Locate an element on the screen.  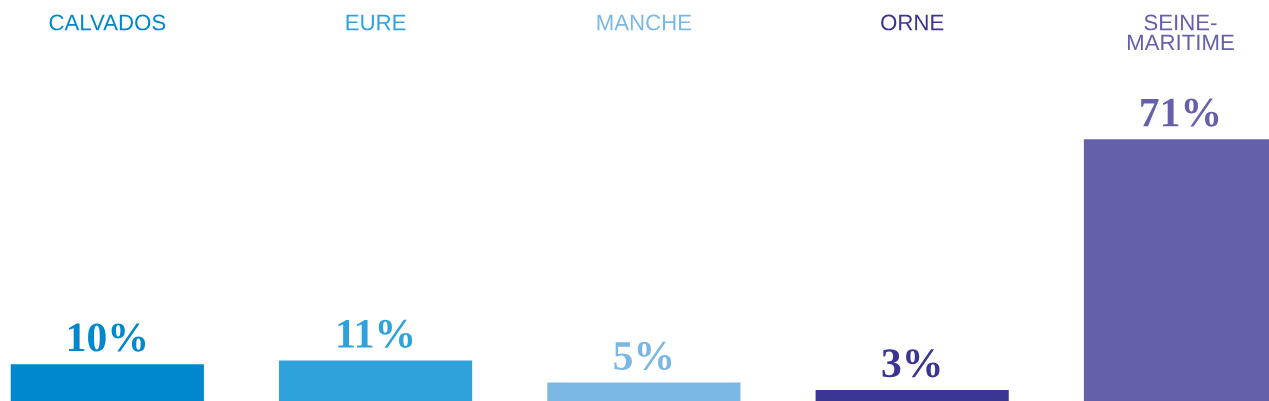
x-tick-label: MANCHE is located at coordinates (644, 22).